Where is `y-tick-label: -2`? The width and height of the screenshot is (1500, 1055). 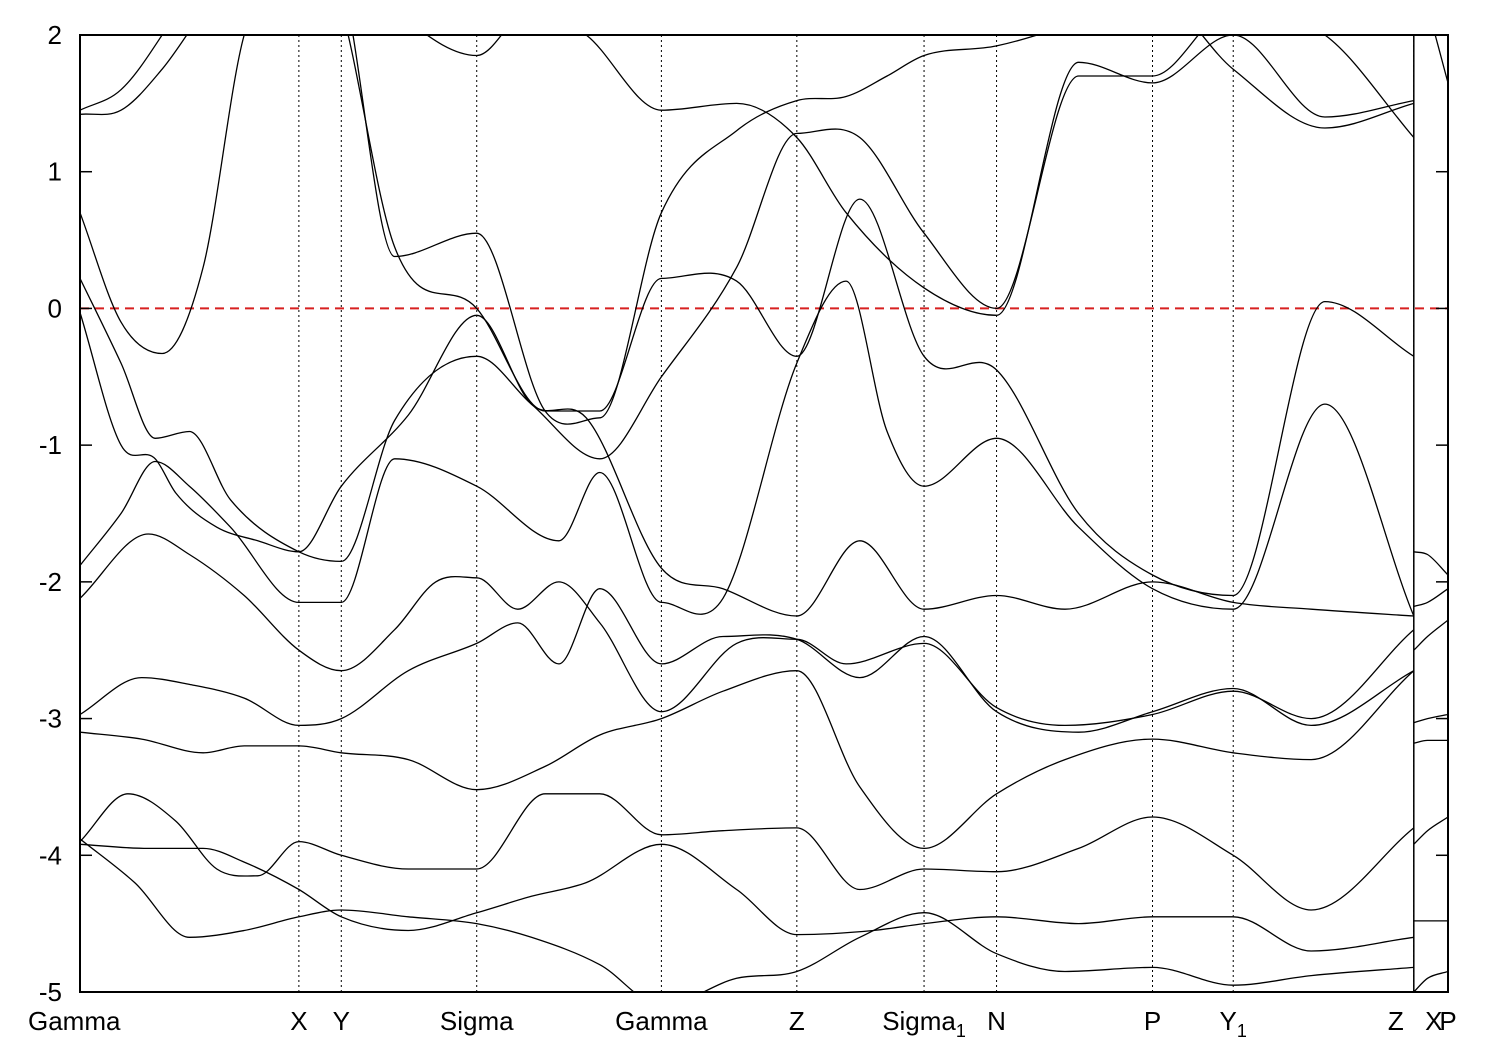 y-tick-label: -2 is located at coordinates (50, 582).